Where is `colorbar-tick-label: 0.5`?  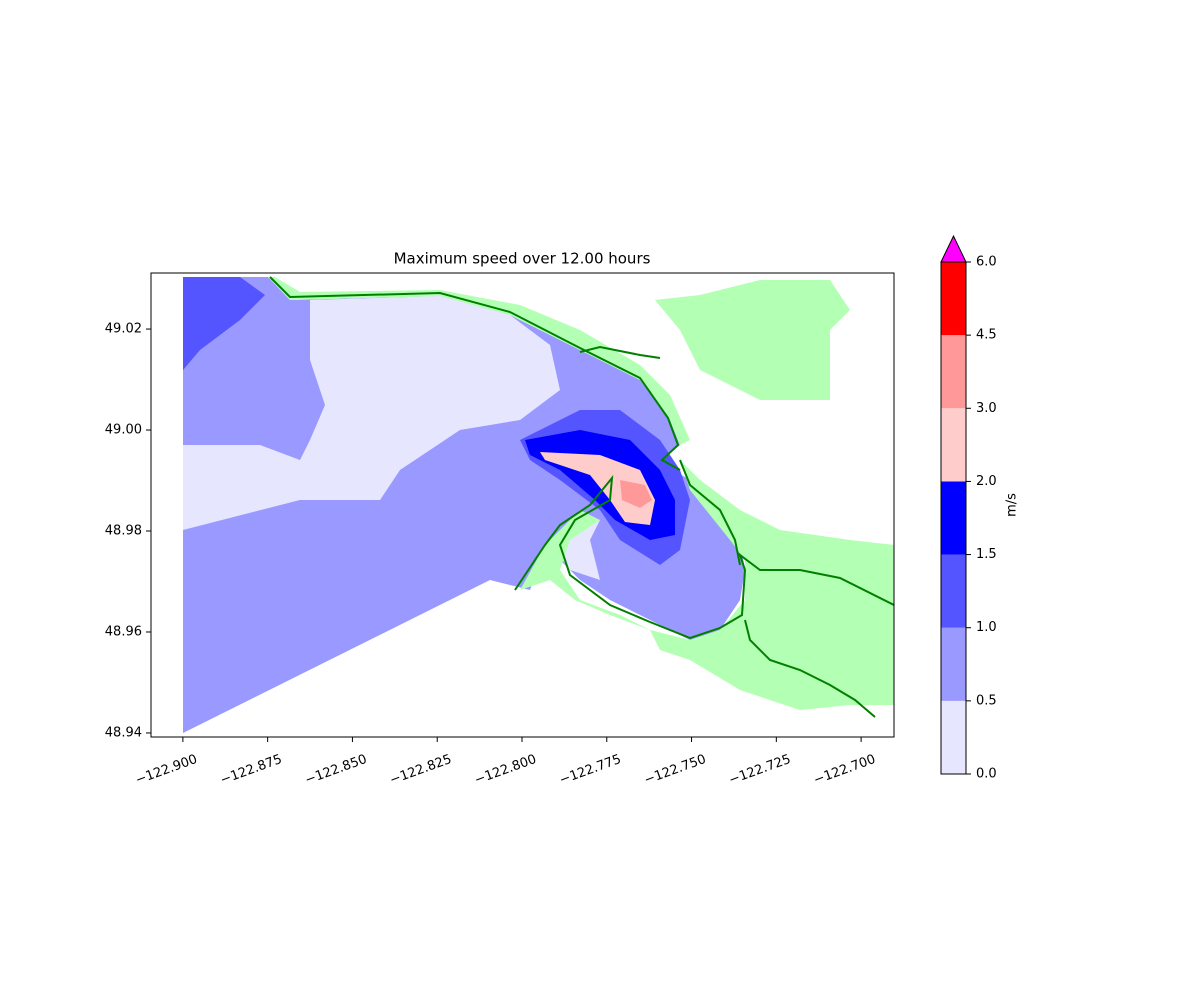 colorbar-tick-label: 0.5 is located at coordinates (986, 700).